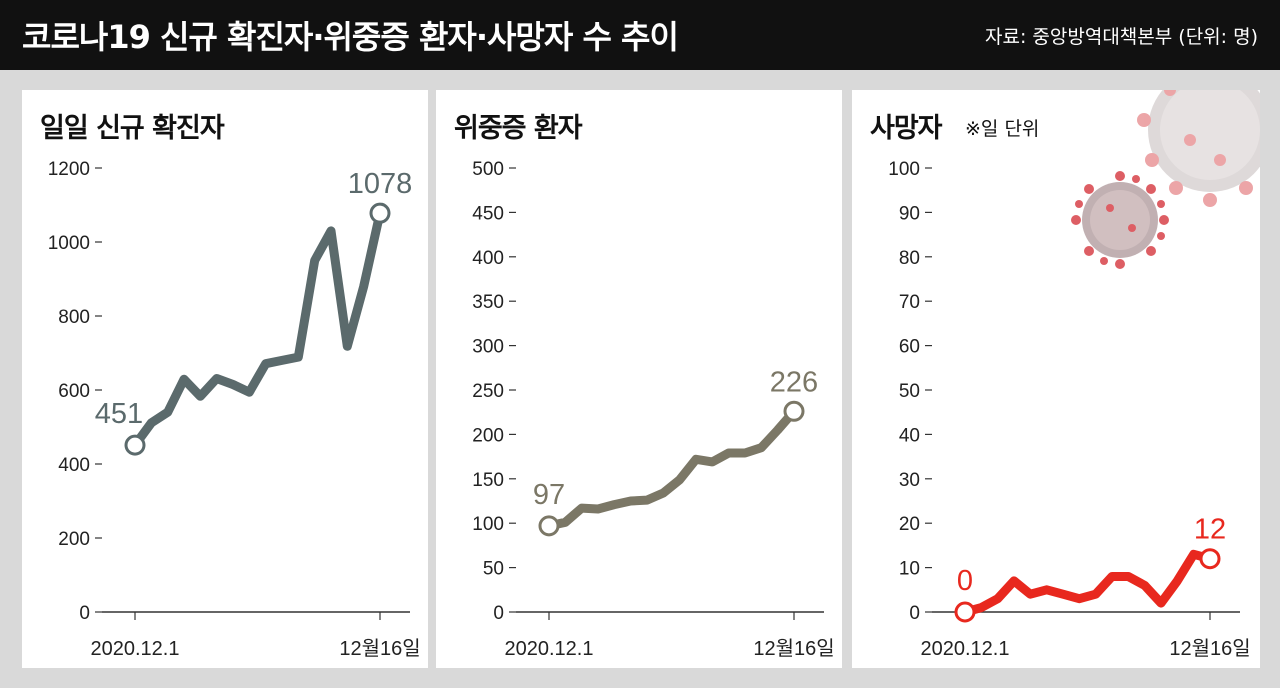  I want to click on y-tick-label: 30, so click(909, 480).